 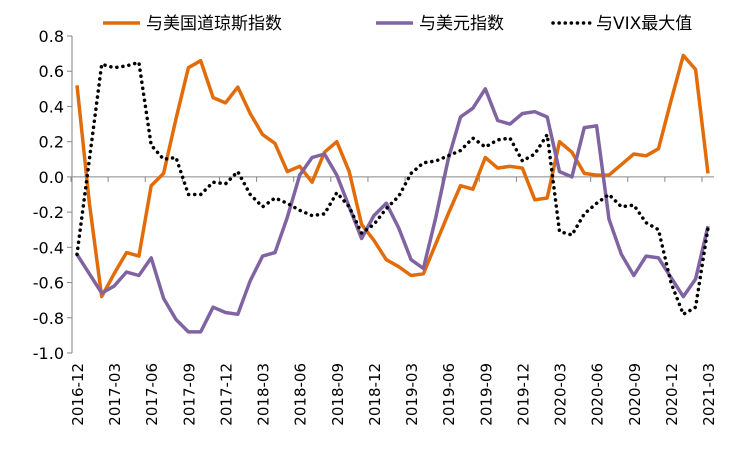 What do you see at coordinates (449, 394) in the screenshot?
I see `x-tick-label: 2019-06` at bounding box center [449, 394].